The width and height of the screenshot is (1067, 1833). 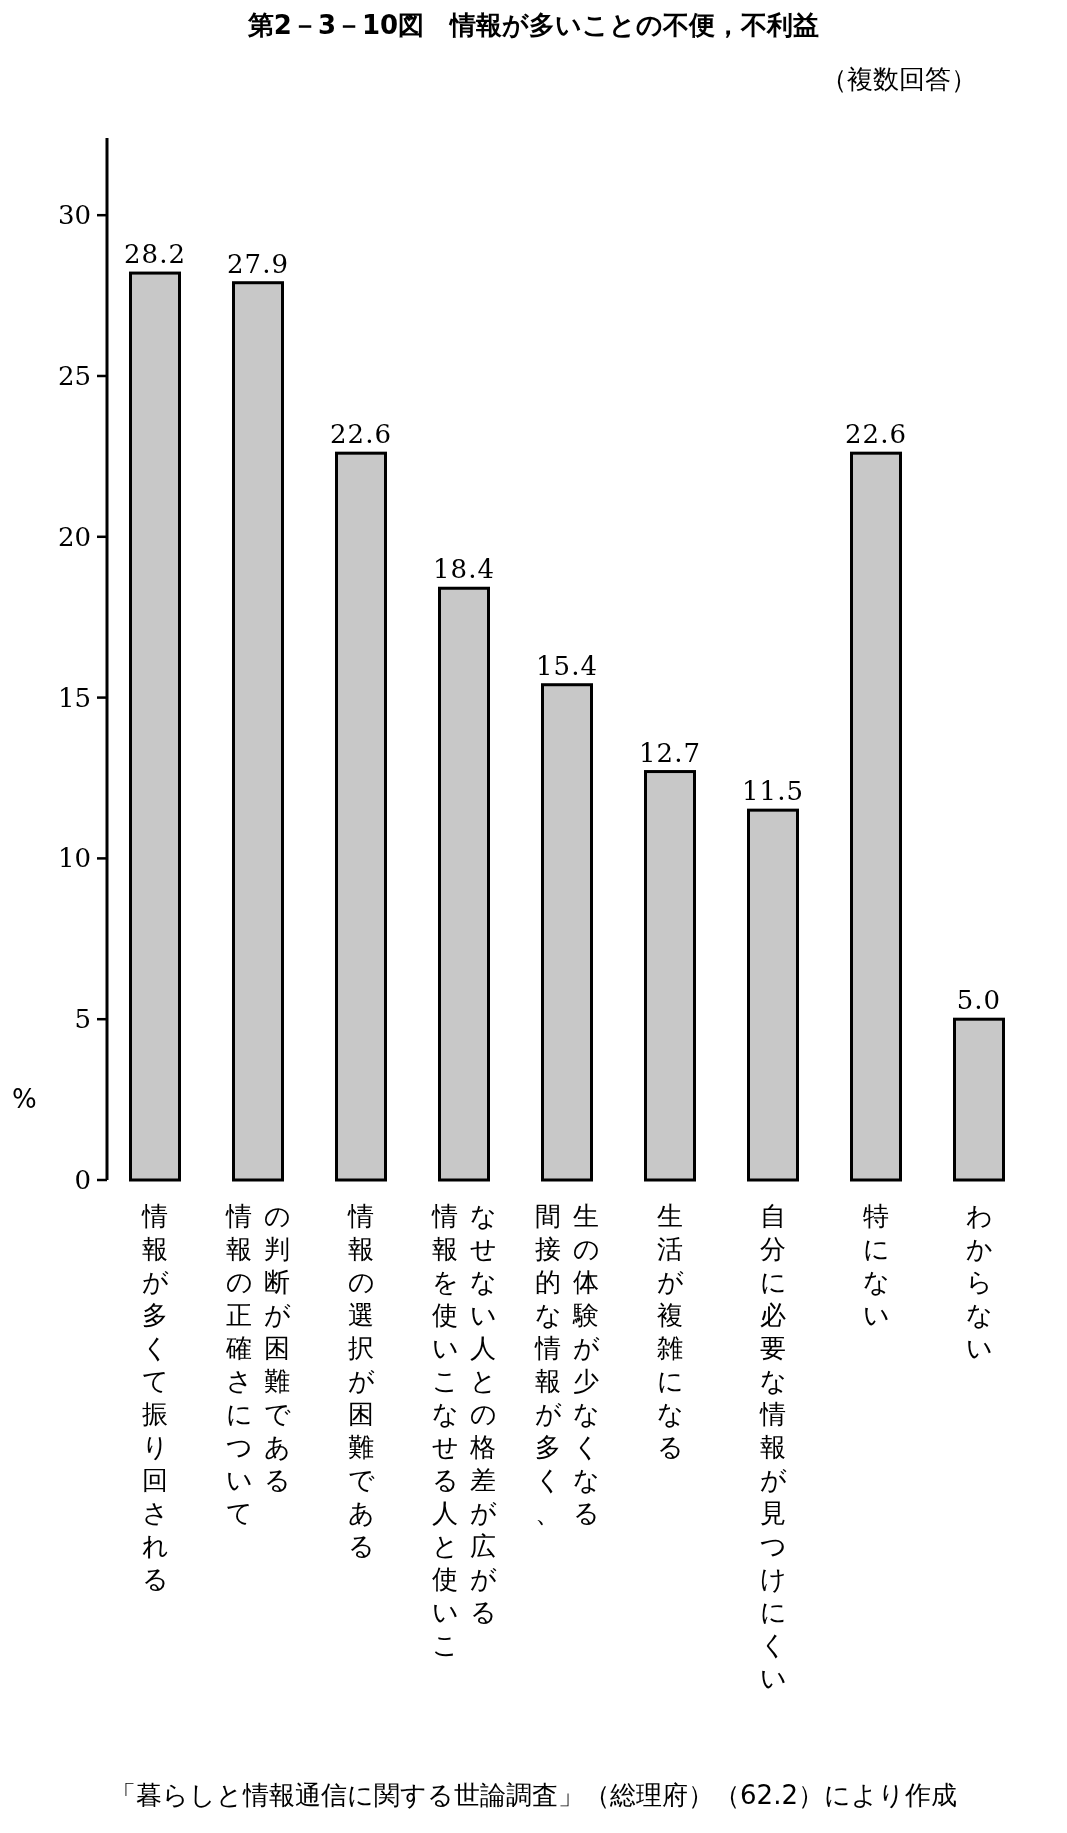 I want to click on y-tick-label: 30, so click(x=74, y=215).